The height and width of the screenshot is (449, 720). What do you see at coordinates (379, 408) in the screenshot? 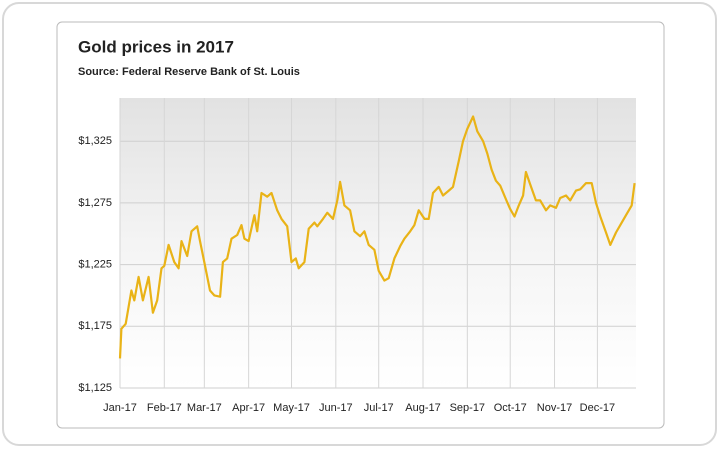
I see `x-tick-label: Jul-17` at bounding box center [379, 408].